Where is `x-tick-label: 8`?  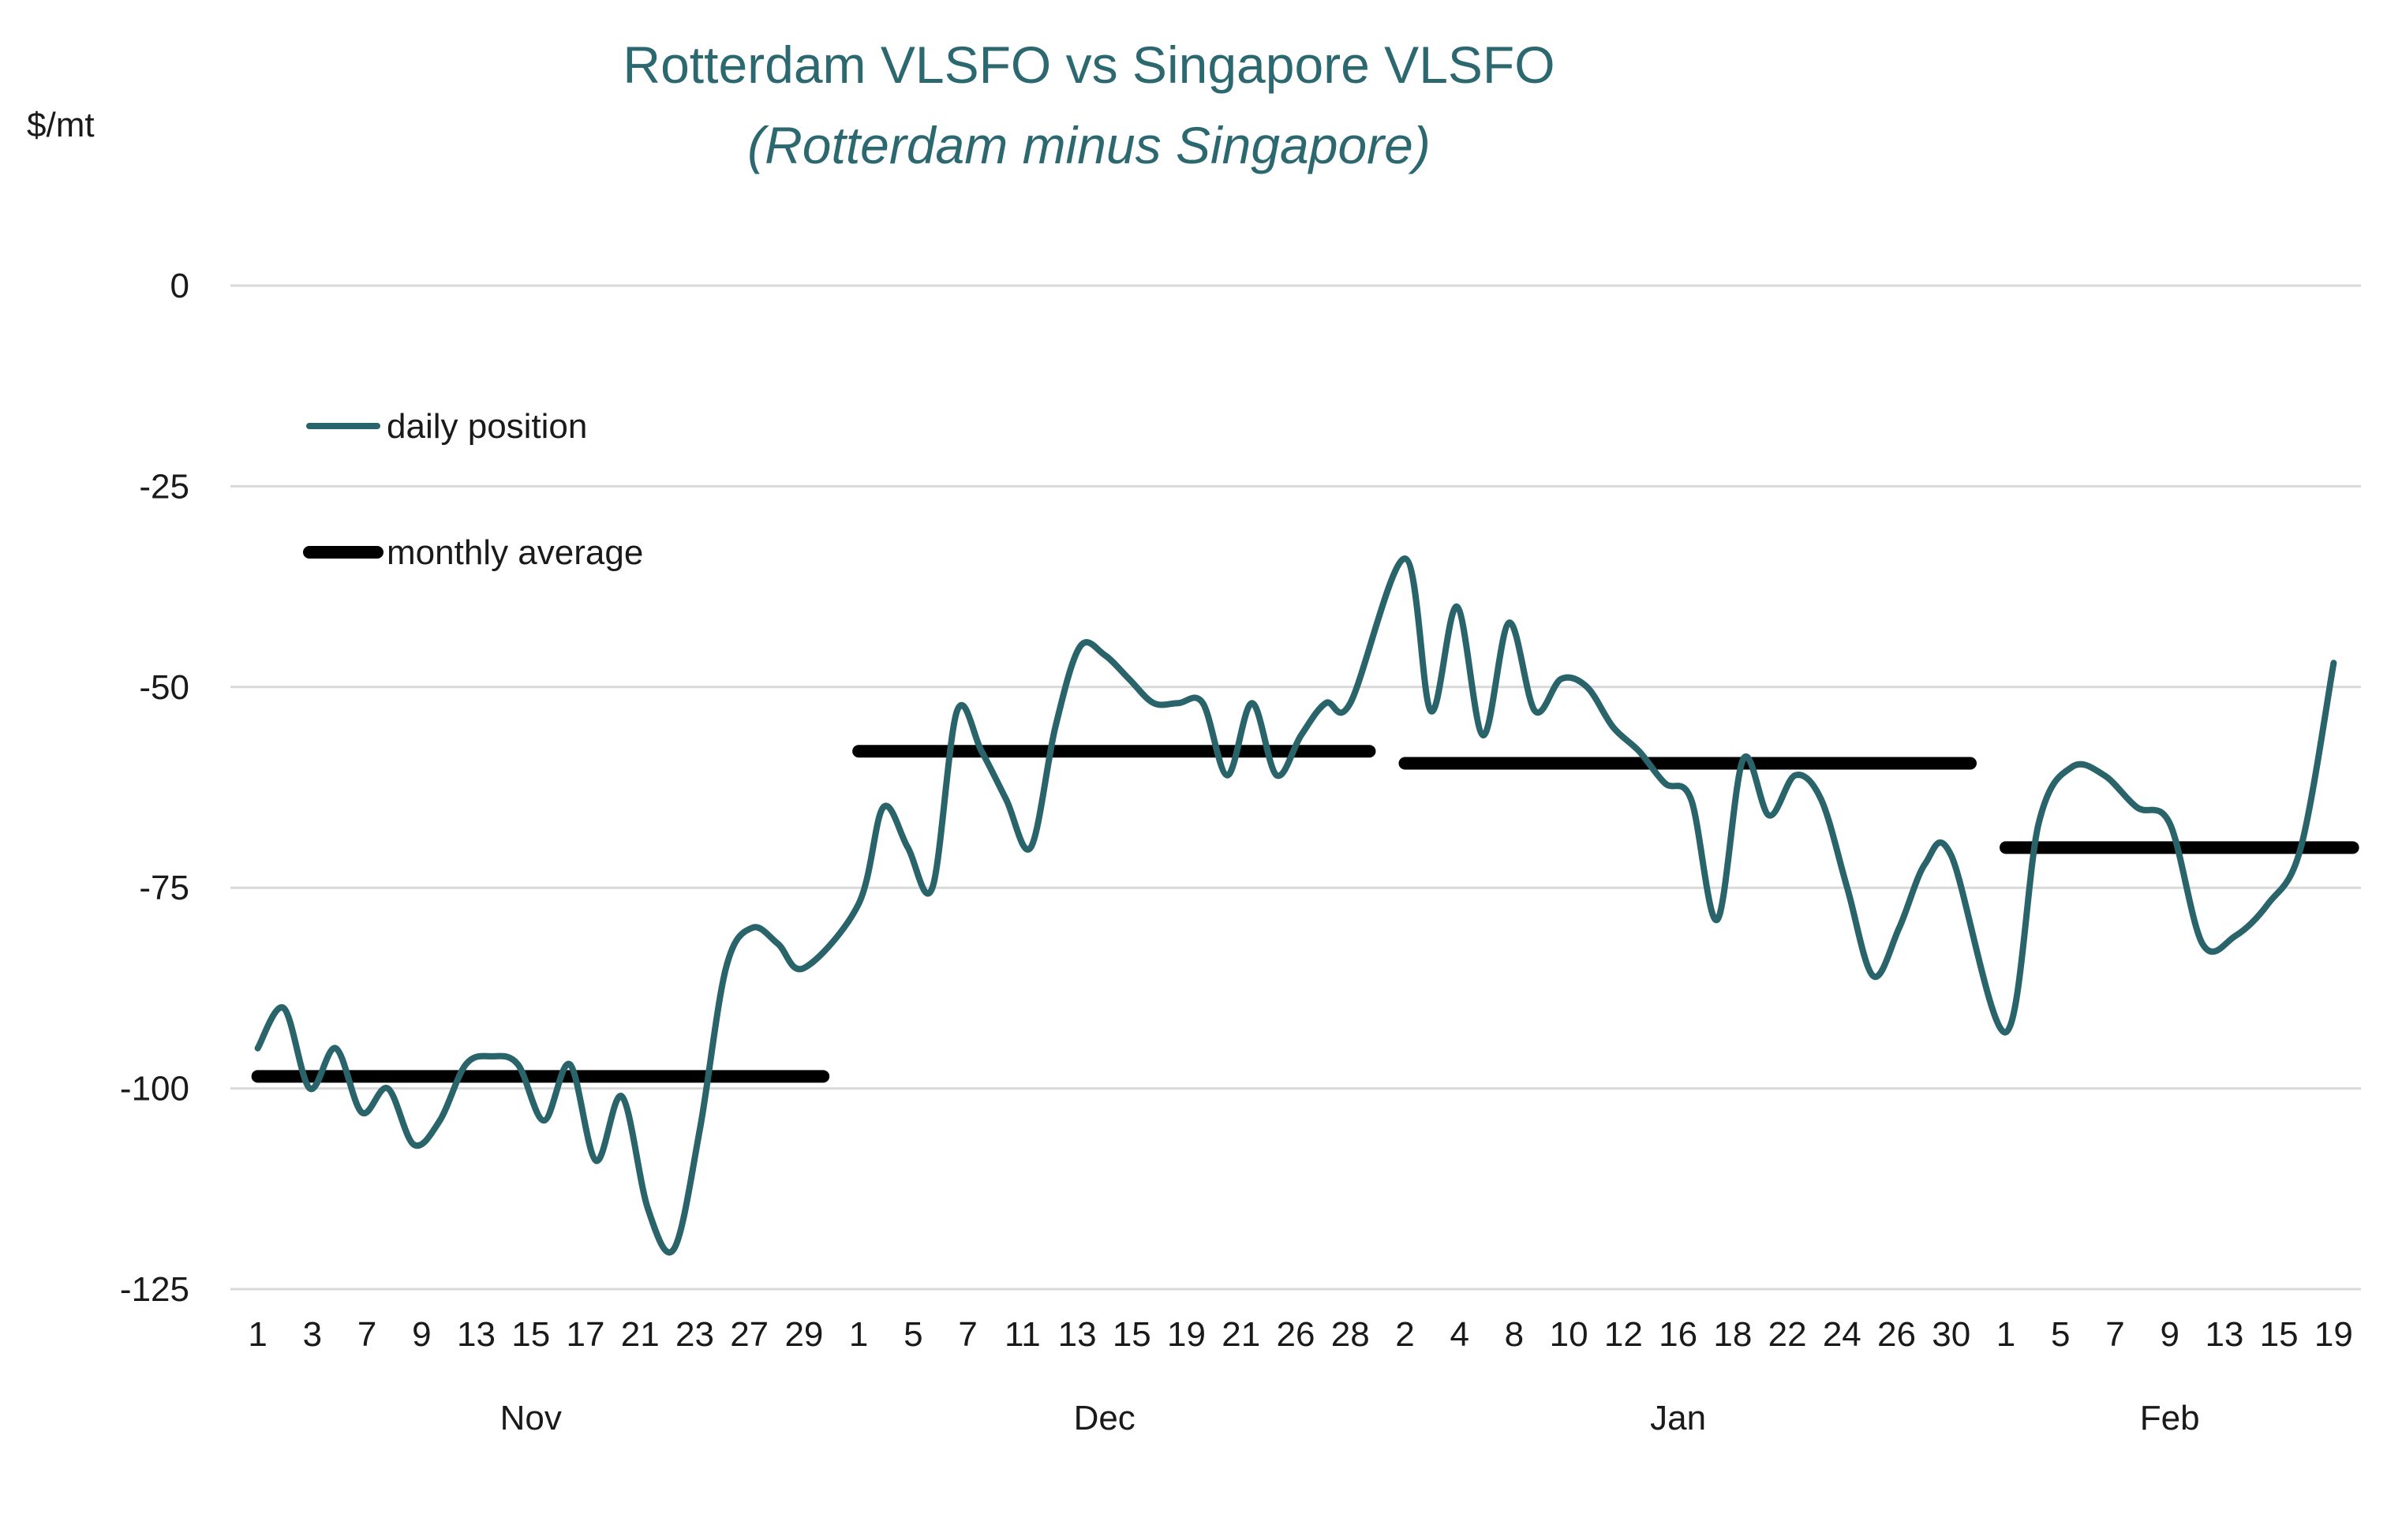 x-tick-label: 8 is located at coordinates (1514, 1334).